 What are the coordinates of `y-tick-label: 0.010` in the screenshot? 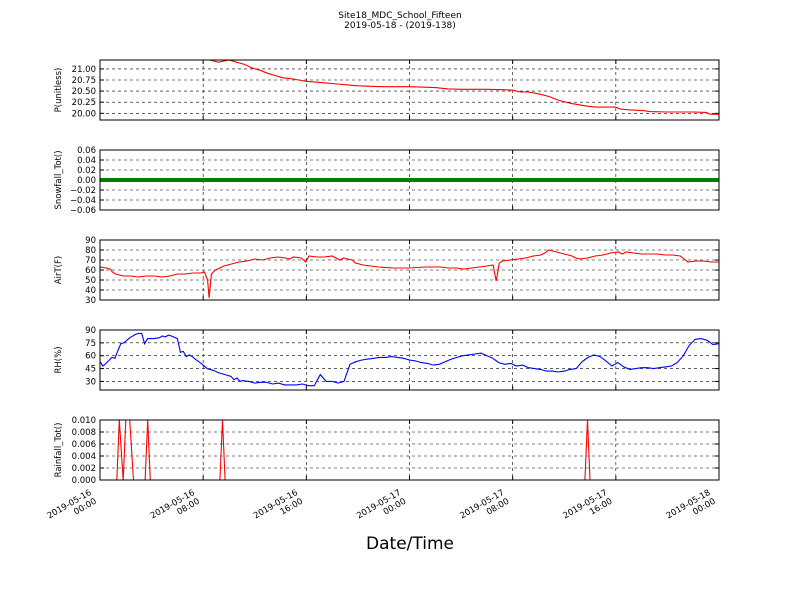 It's located at (84, 421).